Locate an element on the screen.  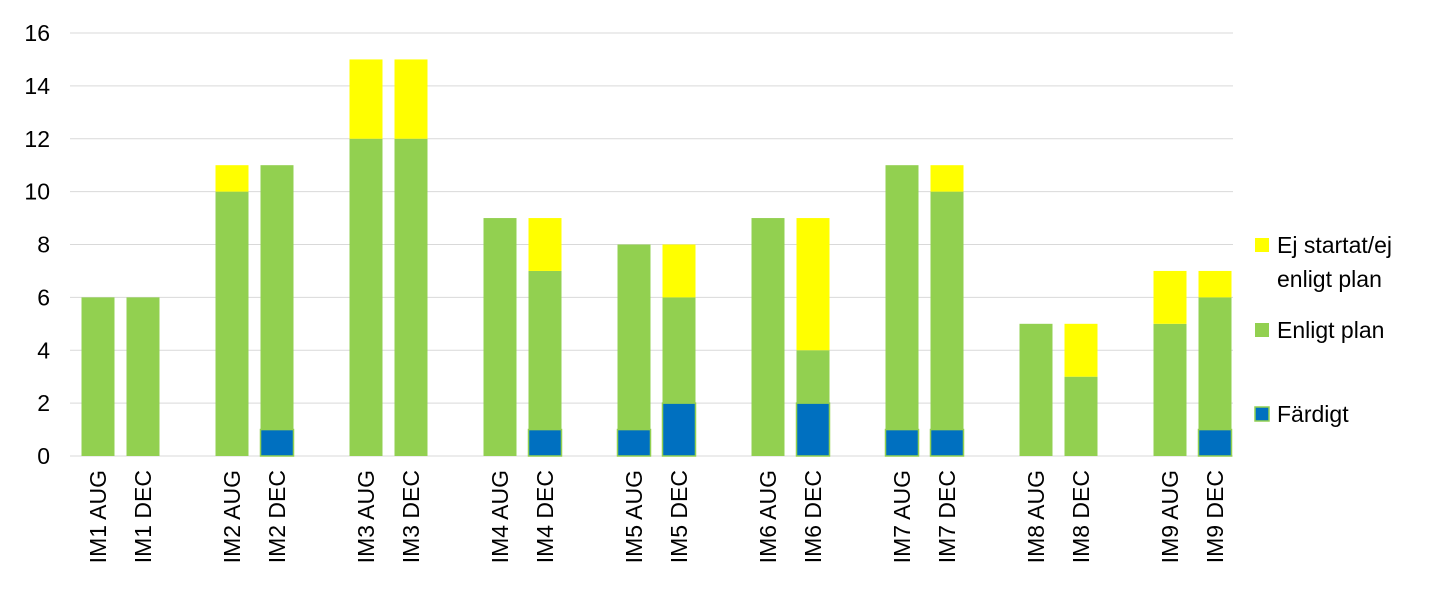
legend-item: Ej startat/ej enligt plan is located at coordinates (1323, 262).